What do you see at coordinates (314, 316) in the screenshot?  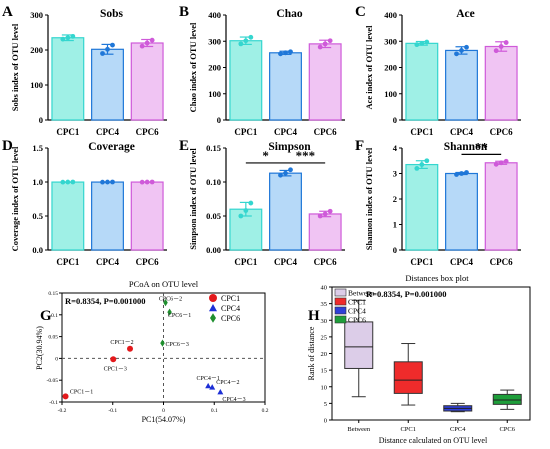 I see `panel-letter: H` at bounding box center [314, 316].